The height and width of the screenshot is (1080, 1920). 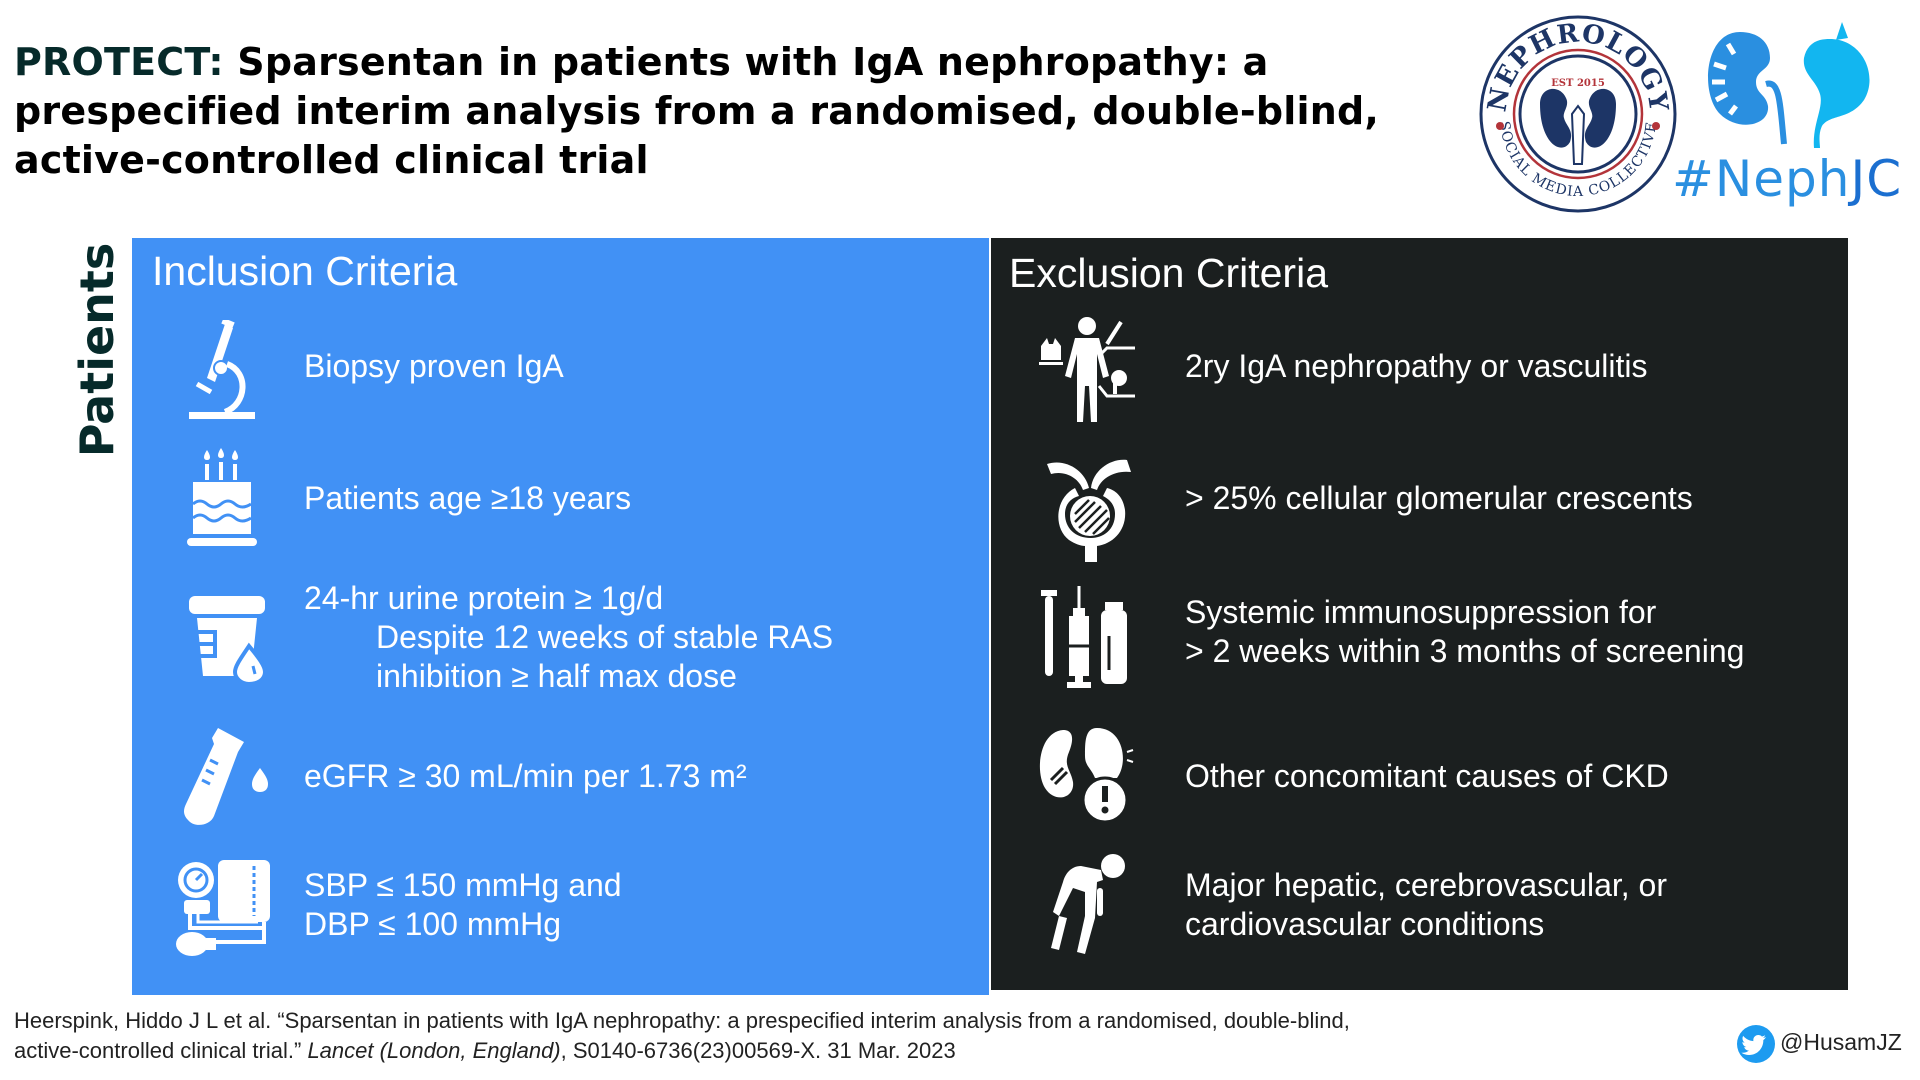 I want to click on nephjc-hashtag: #NephJC, so click(x=1787, y=179).